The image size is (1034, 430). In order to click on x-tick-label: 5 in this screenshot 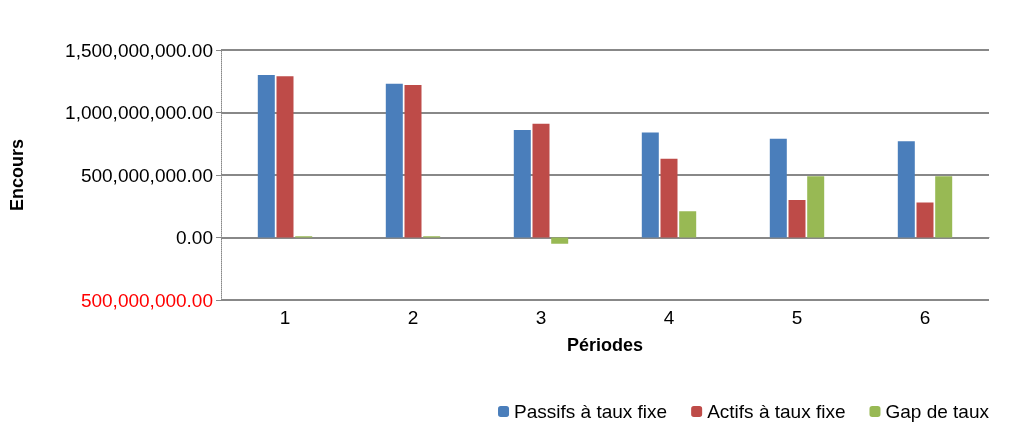, I will do `click(797, 317)`.